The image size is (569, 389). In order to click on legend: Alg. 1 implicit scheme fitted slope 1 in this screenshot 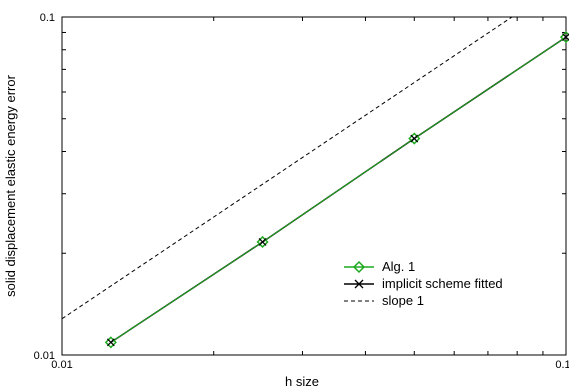, I will do `click(423, 283)`.